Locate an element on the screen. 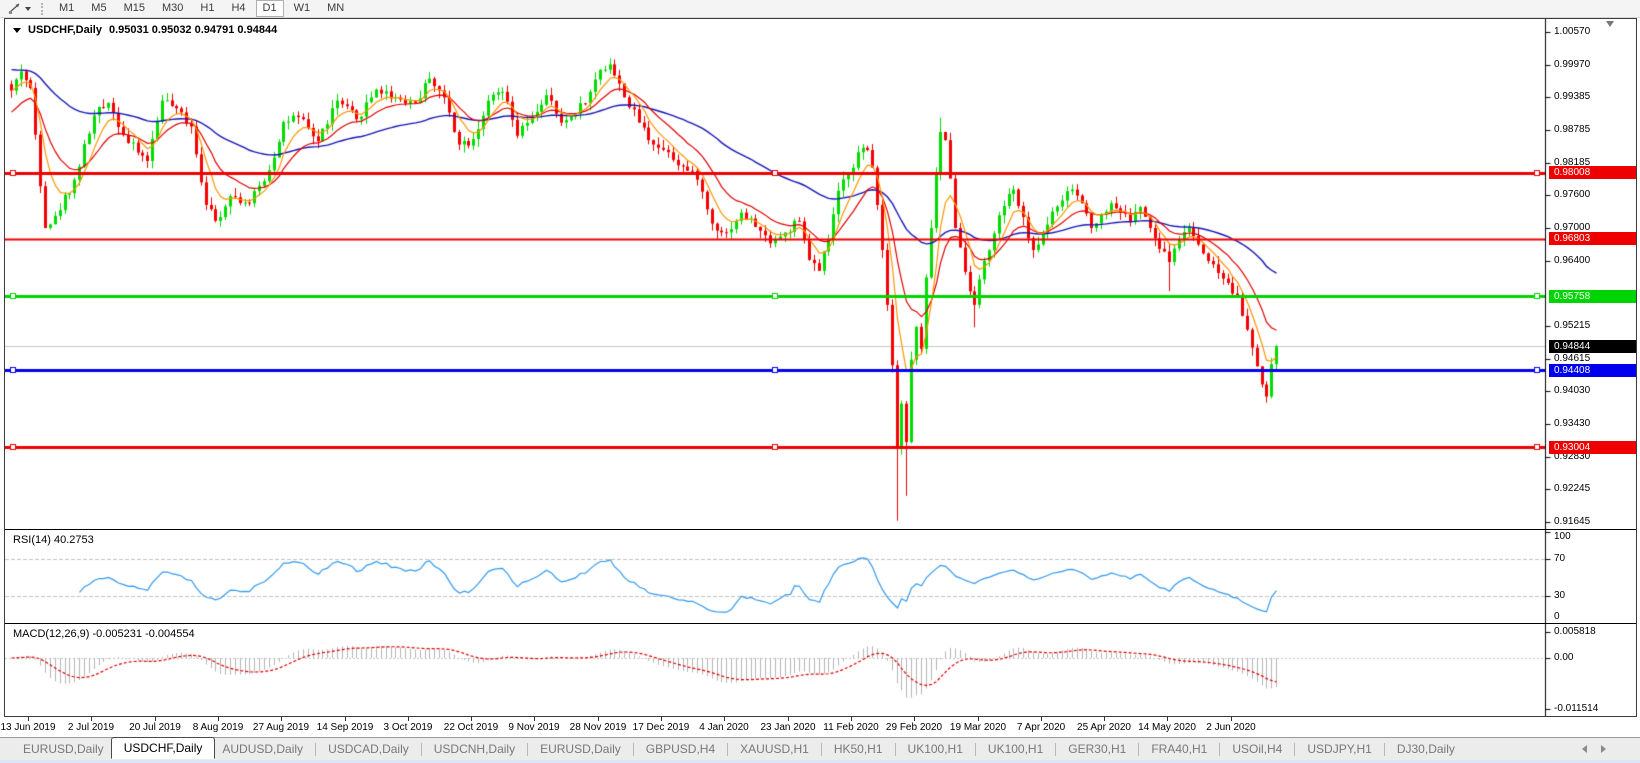 The image size is (1640, 763). hline-price-tag: 0.98008 is located at coordinates (1592, 172).